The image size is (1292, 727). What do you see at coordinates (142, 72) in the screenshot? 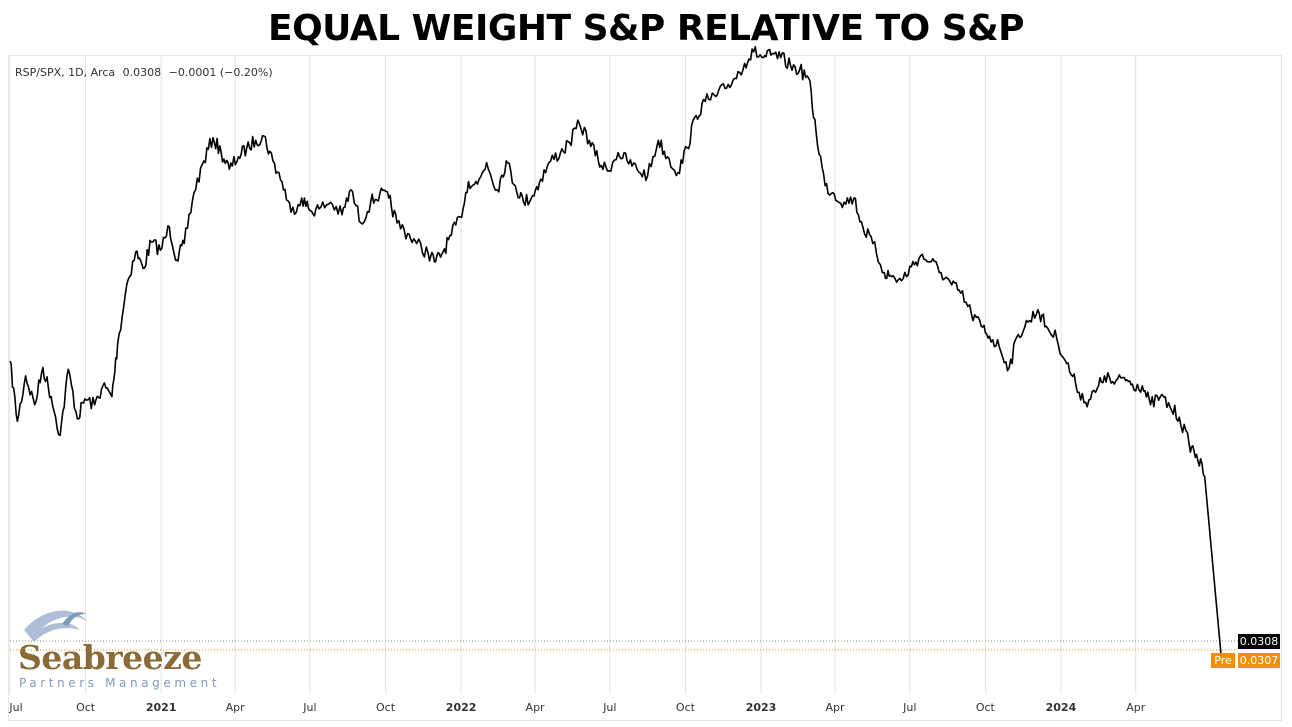
I see `legend-value: 0.0308` at bounding box center [142, 72].